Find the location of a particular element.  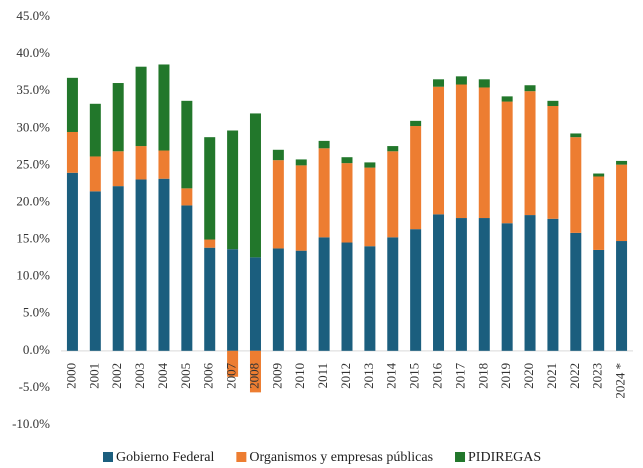

y-tick-label: 30.0% is located at coordinates (33, 126).